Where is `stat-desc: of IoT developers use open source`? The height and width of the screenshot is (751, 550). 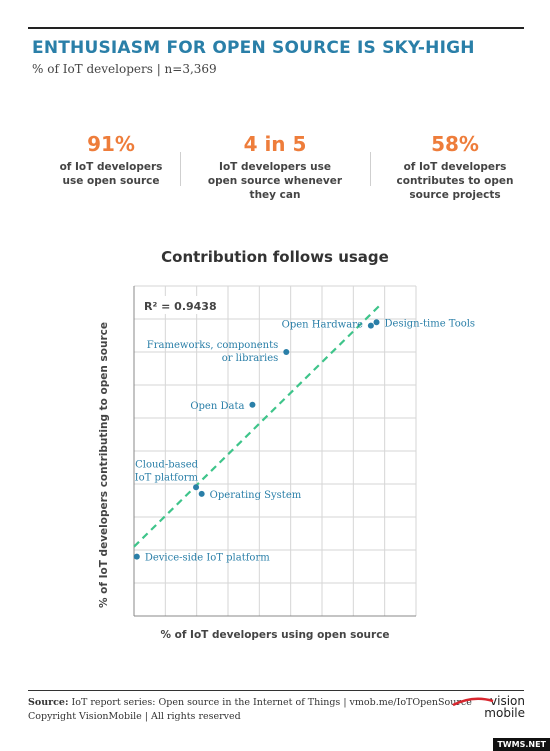 stat-desc: of IoT developers use open source is located at coordinates (111, 174).